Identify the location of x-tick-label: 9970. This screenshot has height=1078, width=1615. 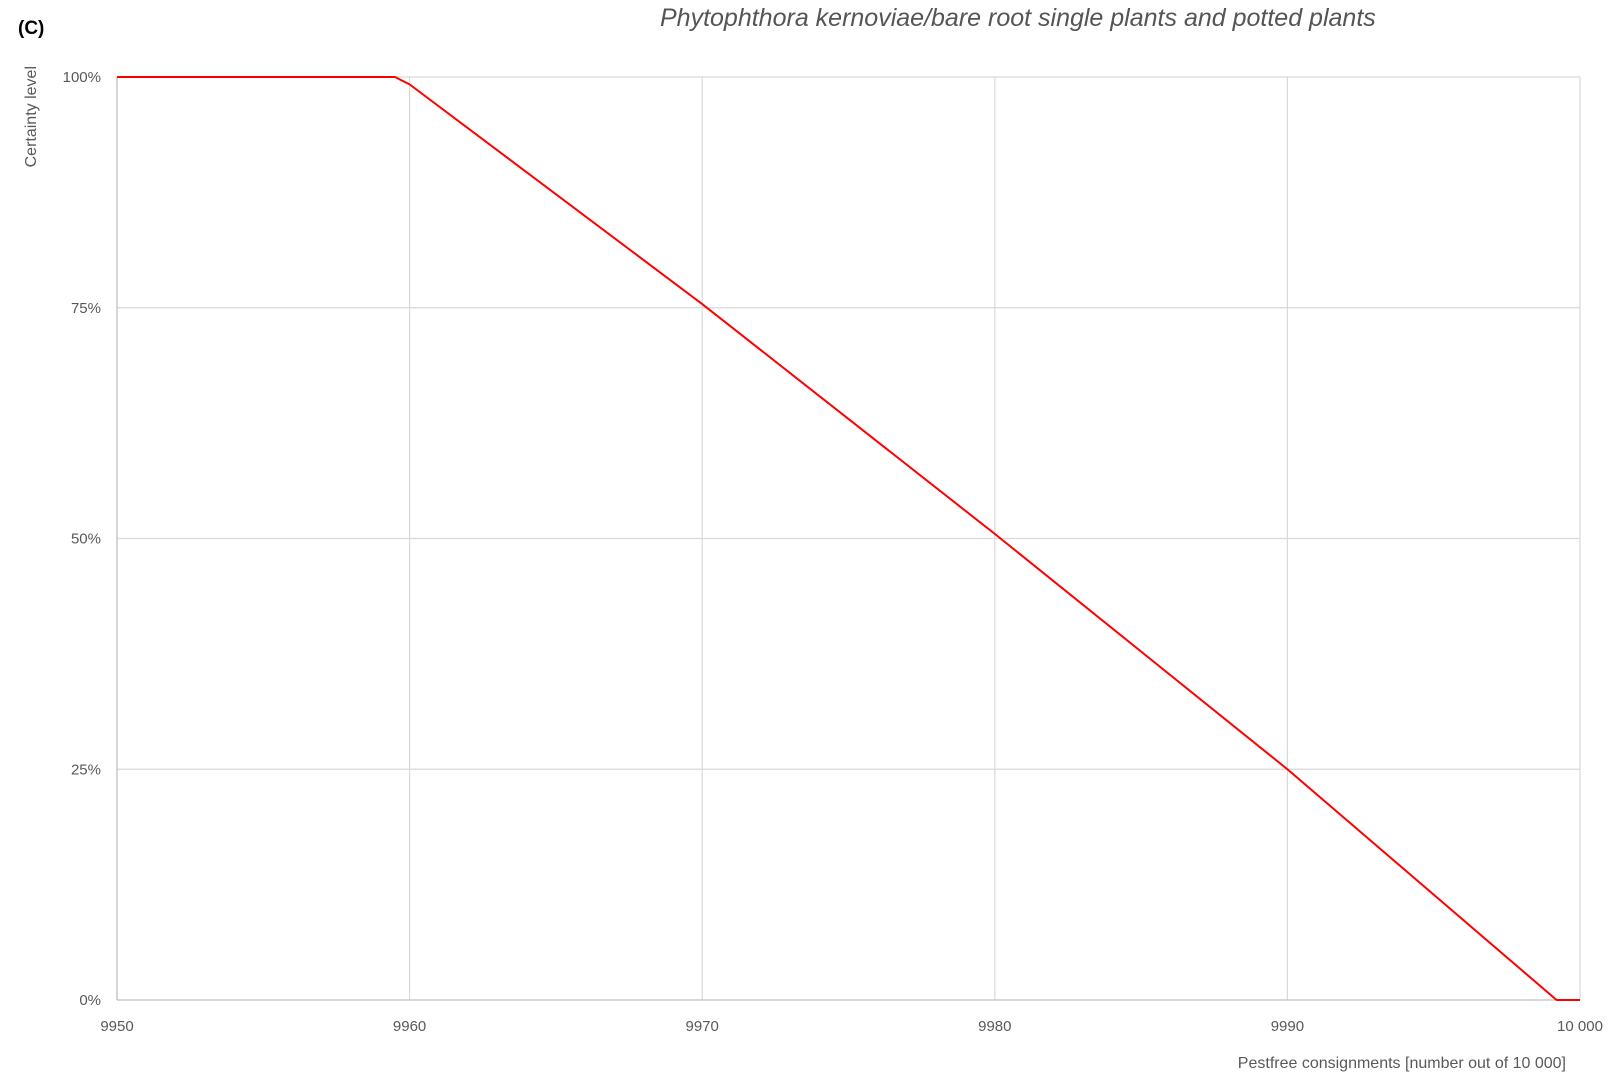
(702, 1026).